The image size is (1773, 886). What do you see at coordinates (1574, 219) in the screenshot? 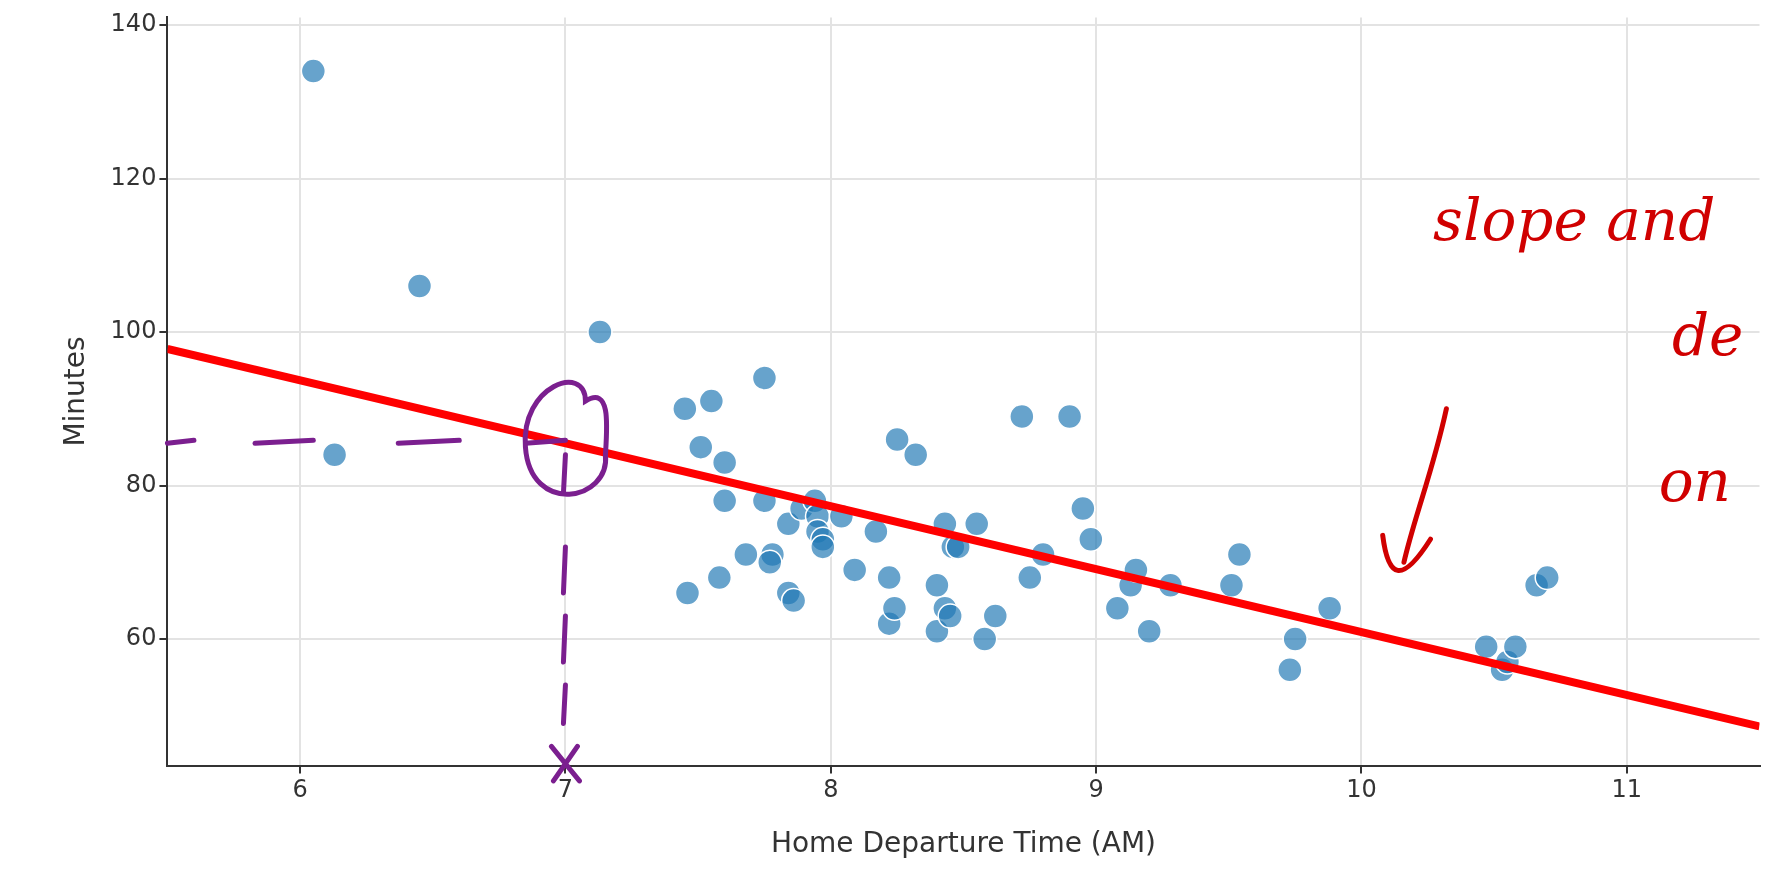
I see `annotation: slope and` at bounding box center [1574, 219].